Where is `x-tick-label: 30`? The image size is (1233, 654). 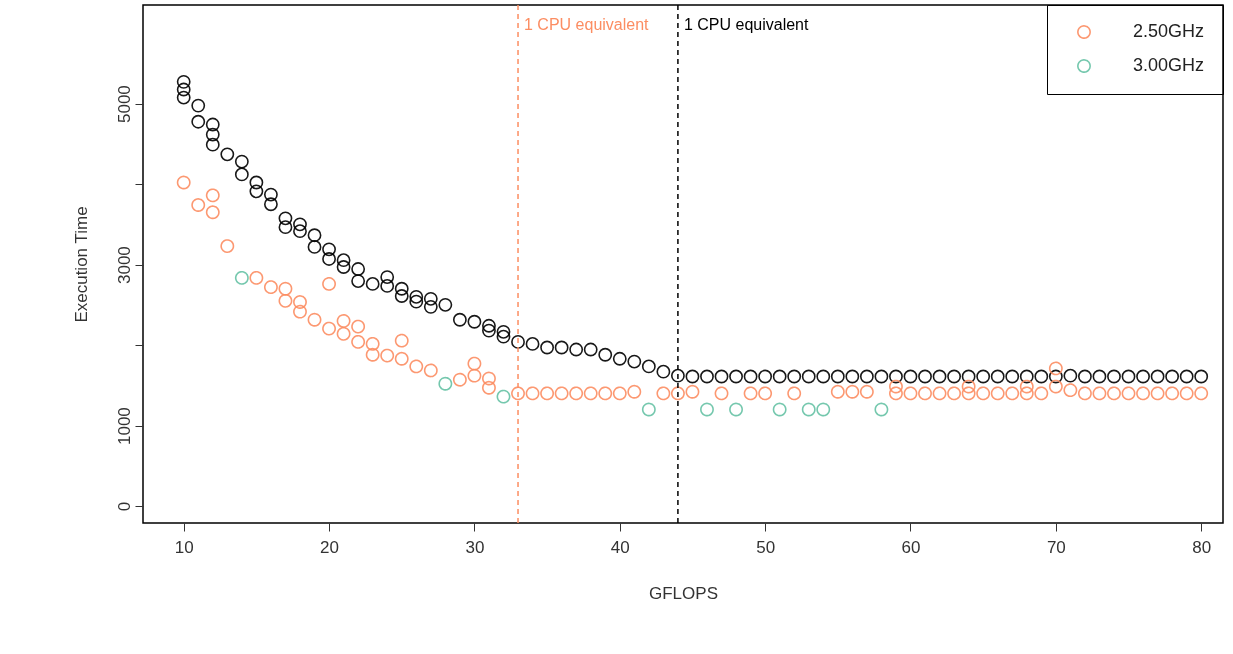
x-tick-label: 30 is located at coordinates (475, 547).